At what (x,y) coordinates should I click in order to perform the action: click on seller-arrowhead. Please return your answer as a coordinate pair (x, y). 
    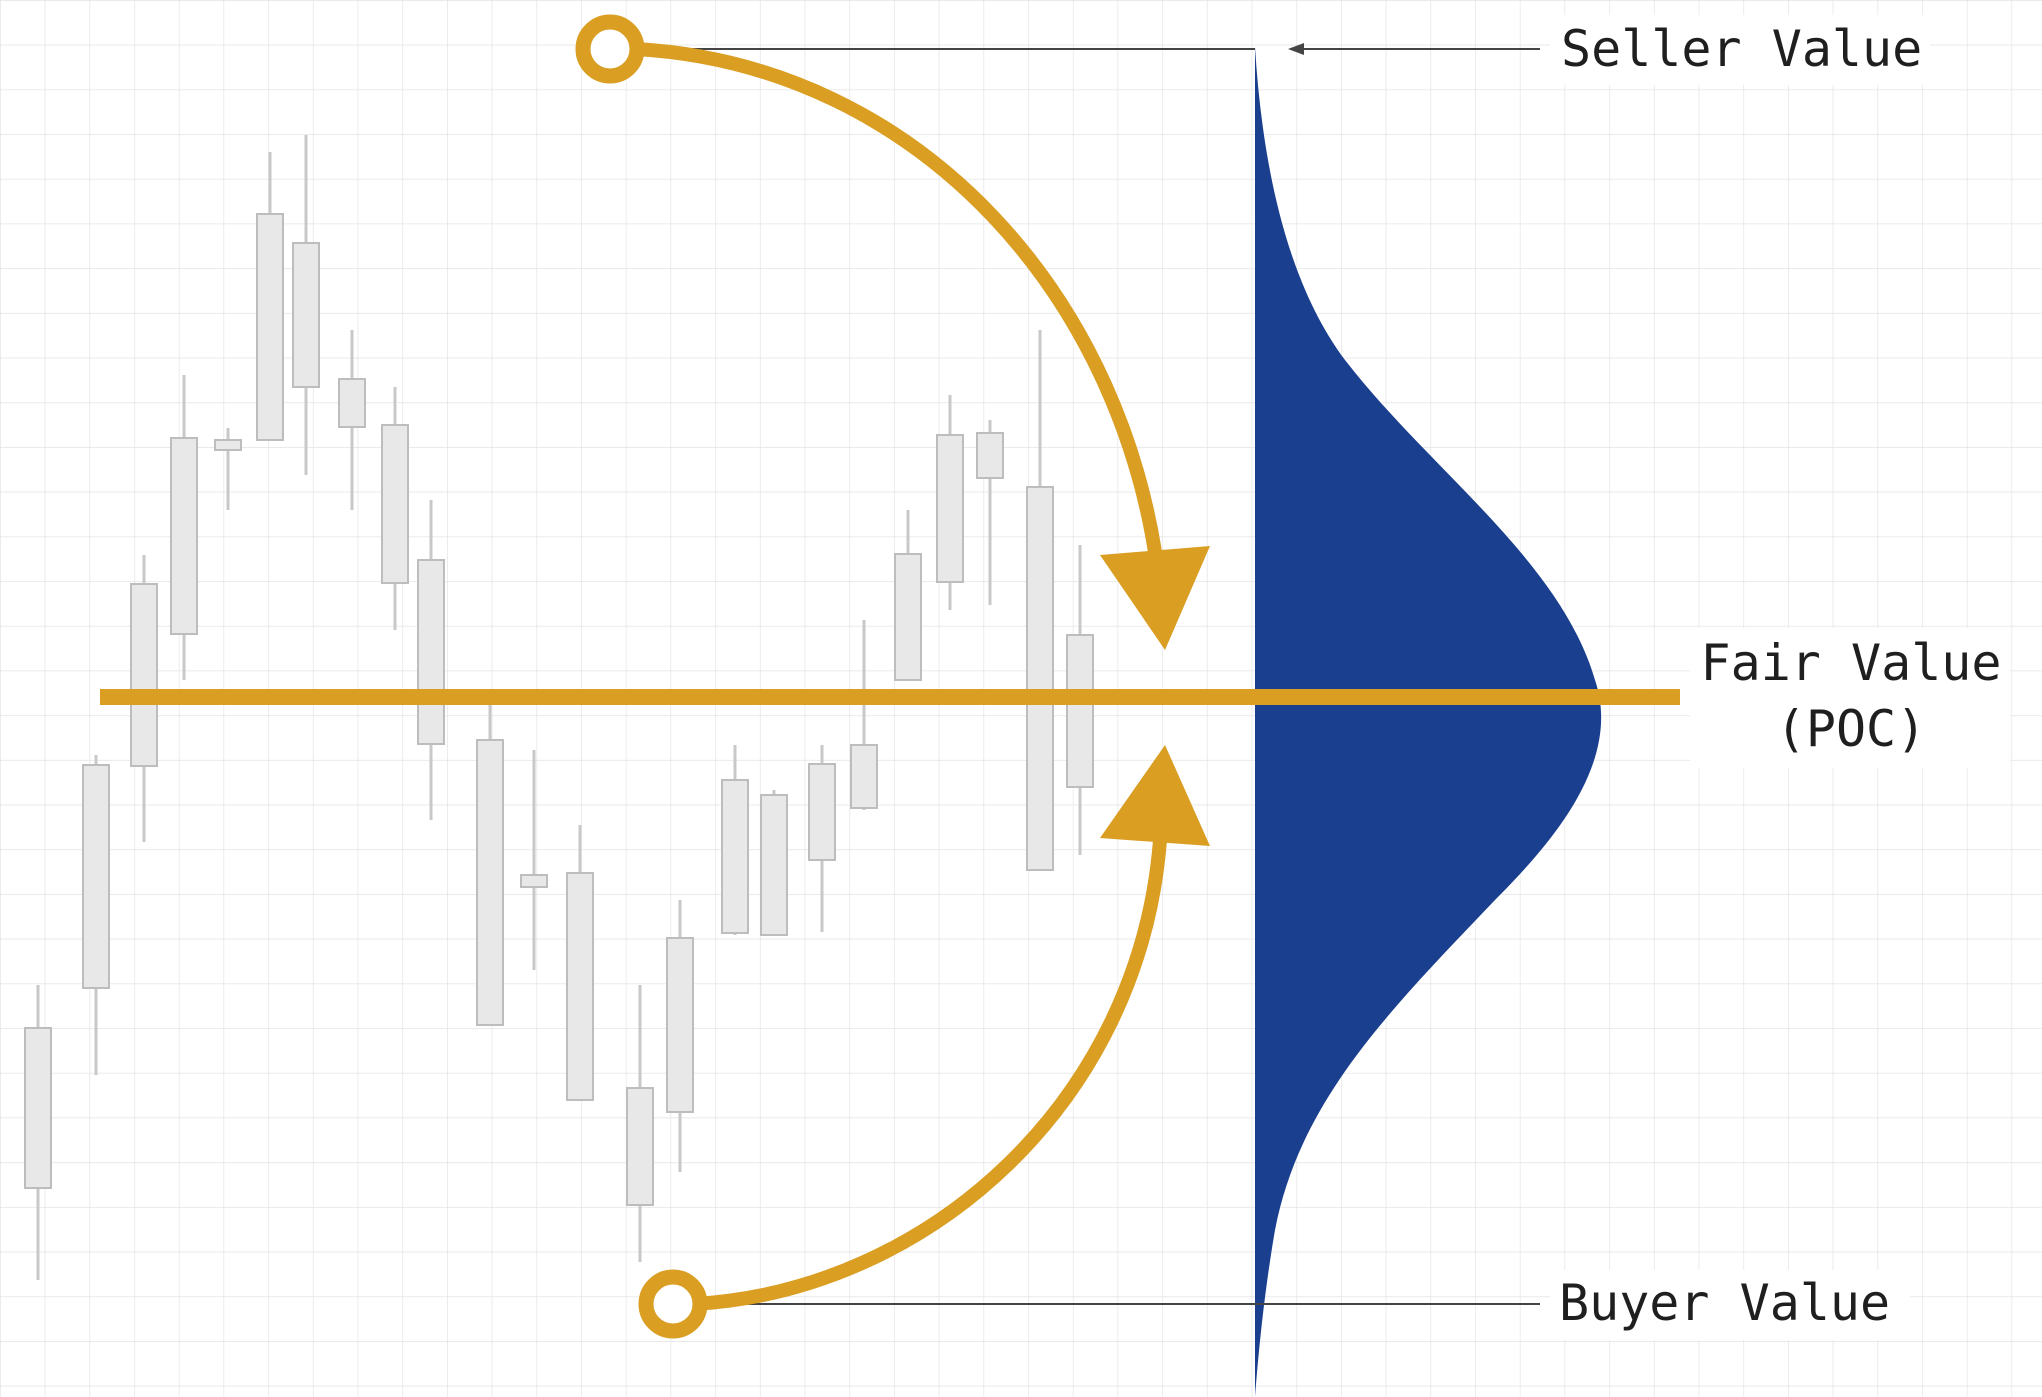
    Looking at the image, I should click on (1155, 598).